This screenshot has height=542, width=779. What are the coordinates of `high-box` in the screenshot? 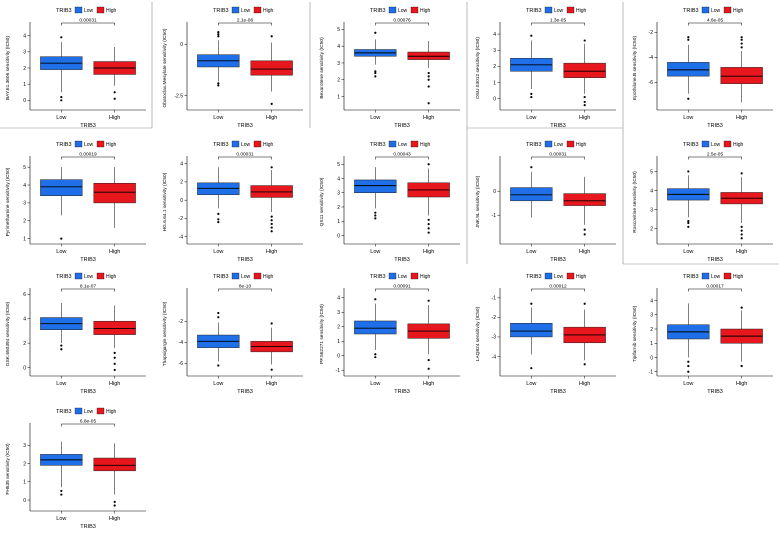 It's located at (741, 75).